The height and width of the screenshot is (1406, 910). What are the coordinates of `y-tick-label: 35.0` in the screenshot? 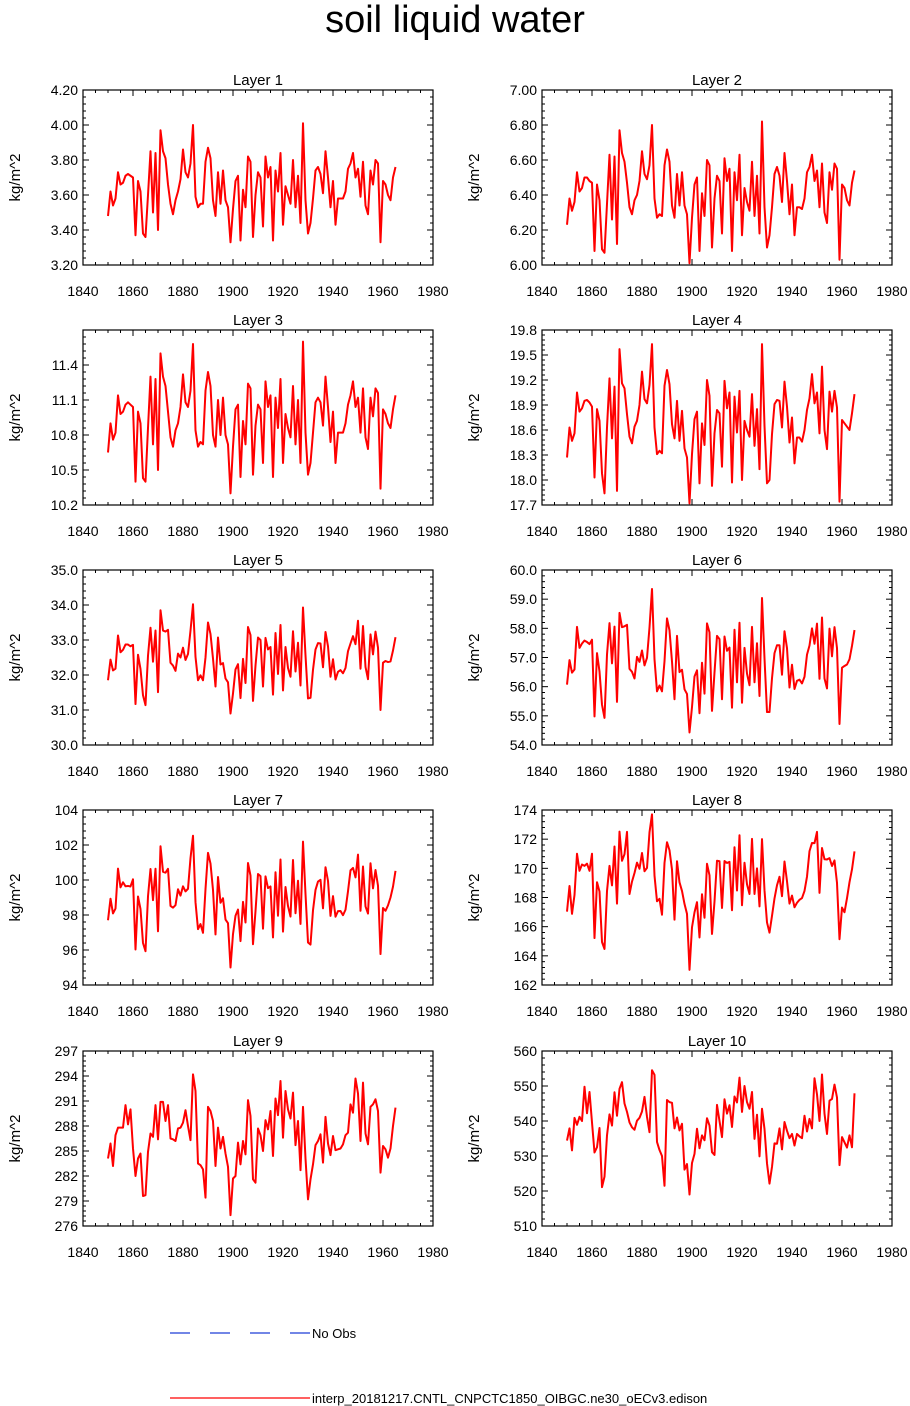 It's located at (64, 570).